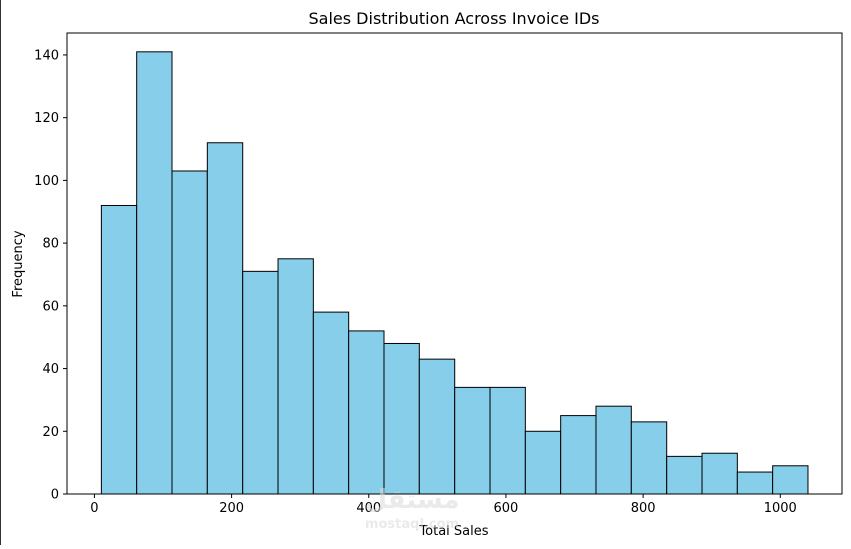 This screenshot has width=851, height=549. What do you see at coordinates (46, 118) in the screenshot?
I see `y-tick-label: 120` at bounding box center [46, 118].